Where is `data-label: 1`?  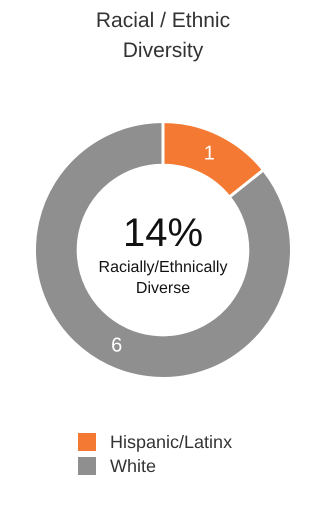 data-label: 1 is located at coordinates (209, 153).